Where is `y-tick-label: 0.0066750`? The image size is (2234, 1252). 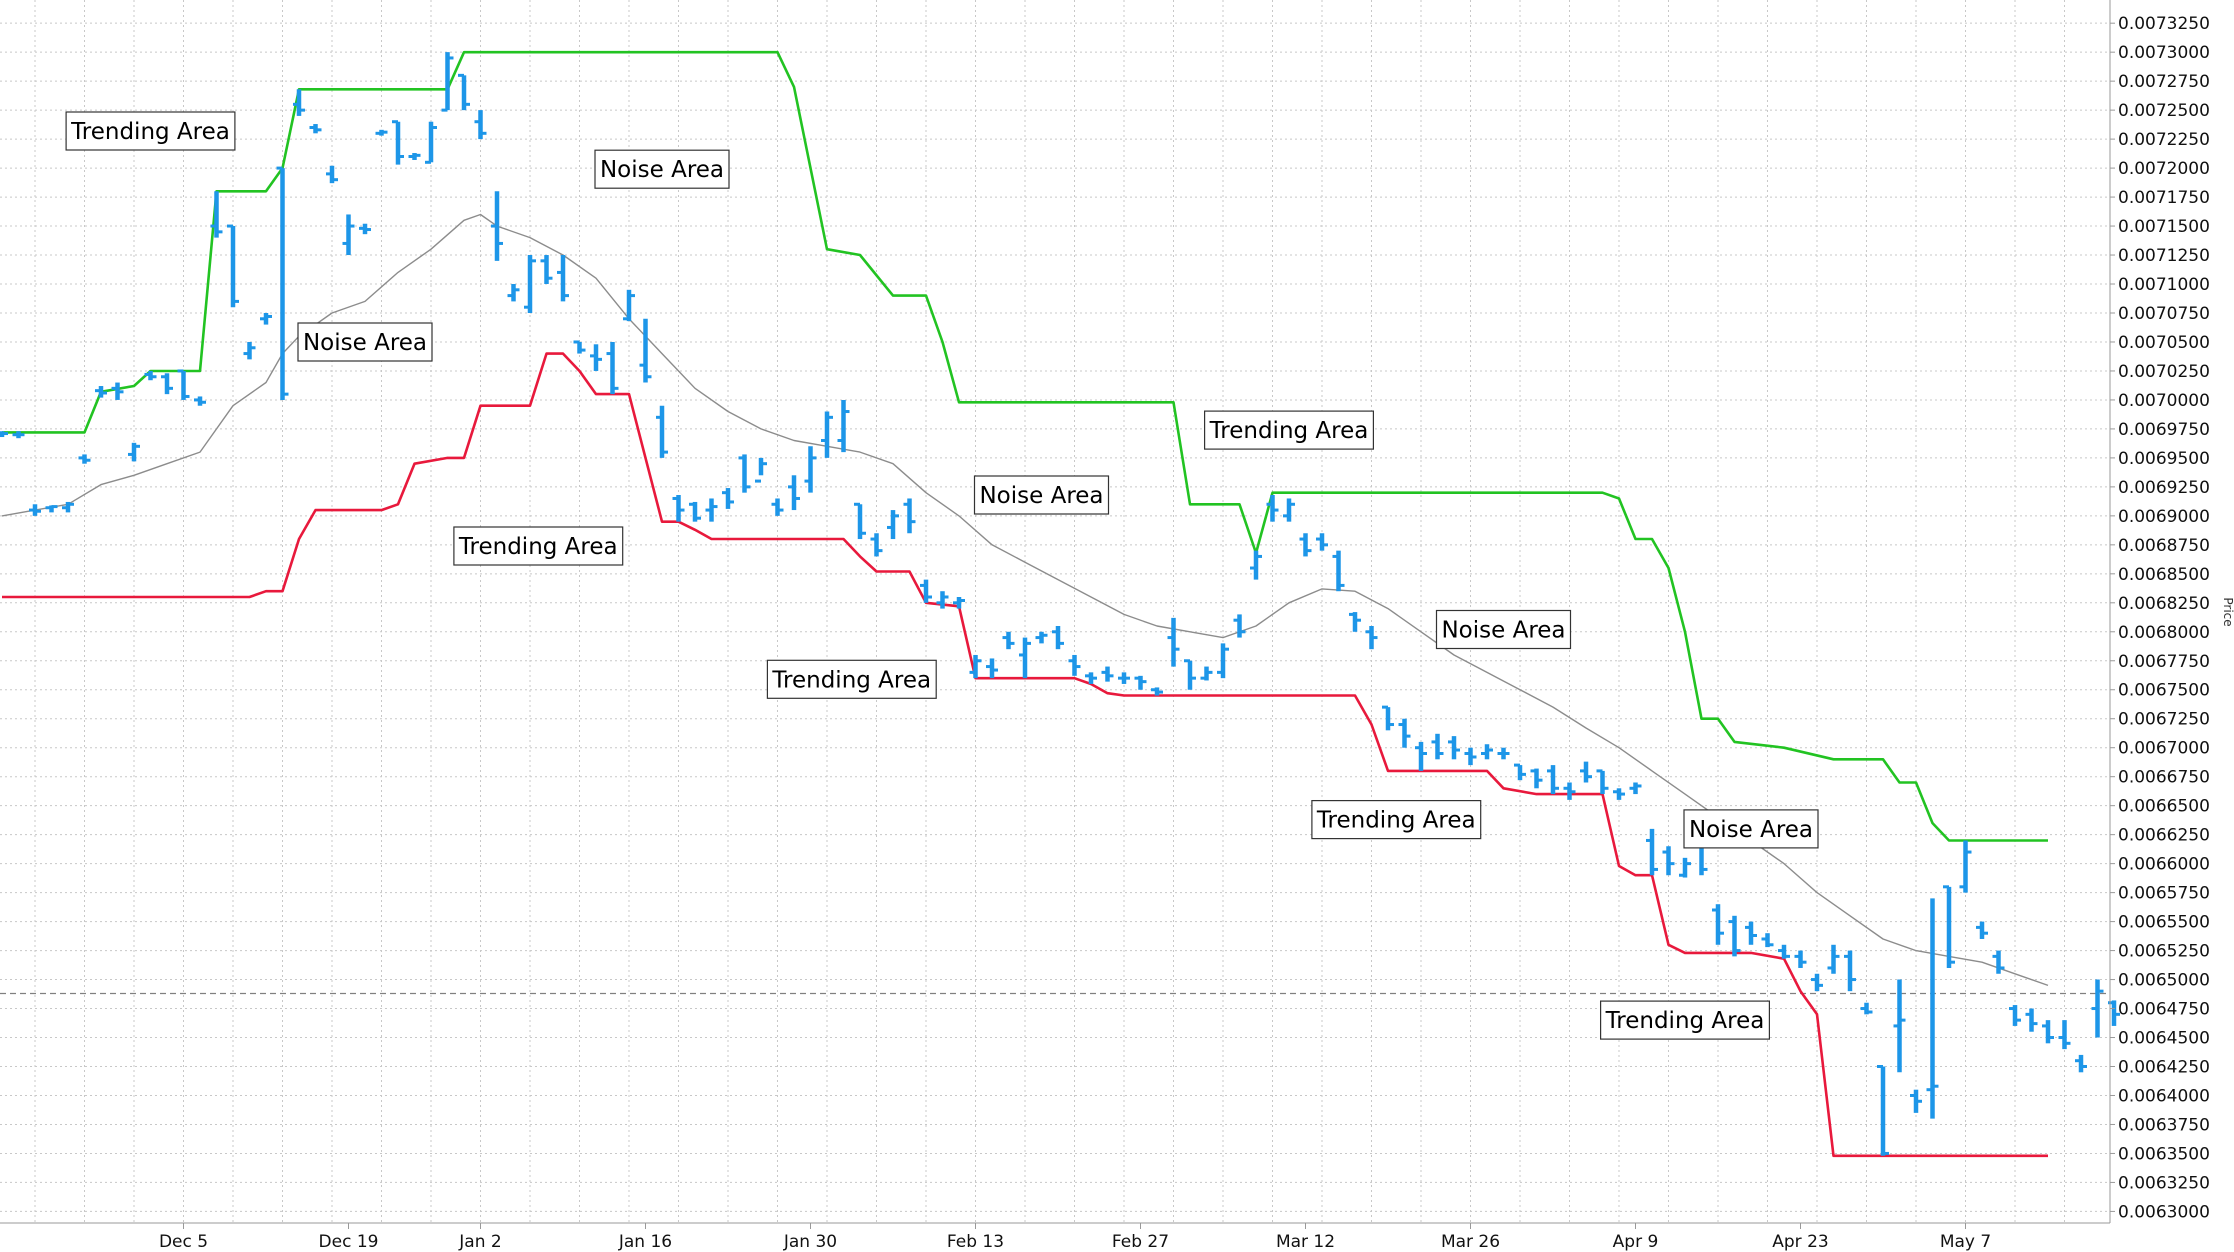
y-tick-label: 0.0066750 is located at coordinates (2164, 778).